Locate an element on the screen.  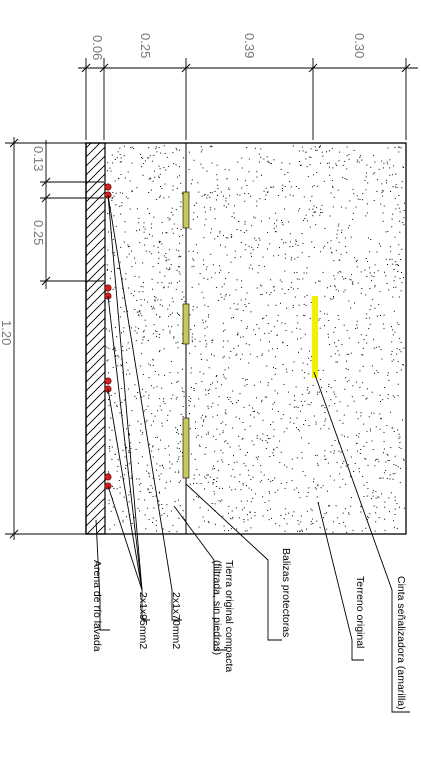
label-warning-tape: Cinta señalizadora (amarilla) is located at coordinates (401, 643).